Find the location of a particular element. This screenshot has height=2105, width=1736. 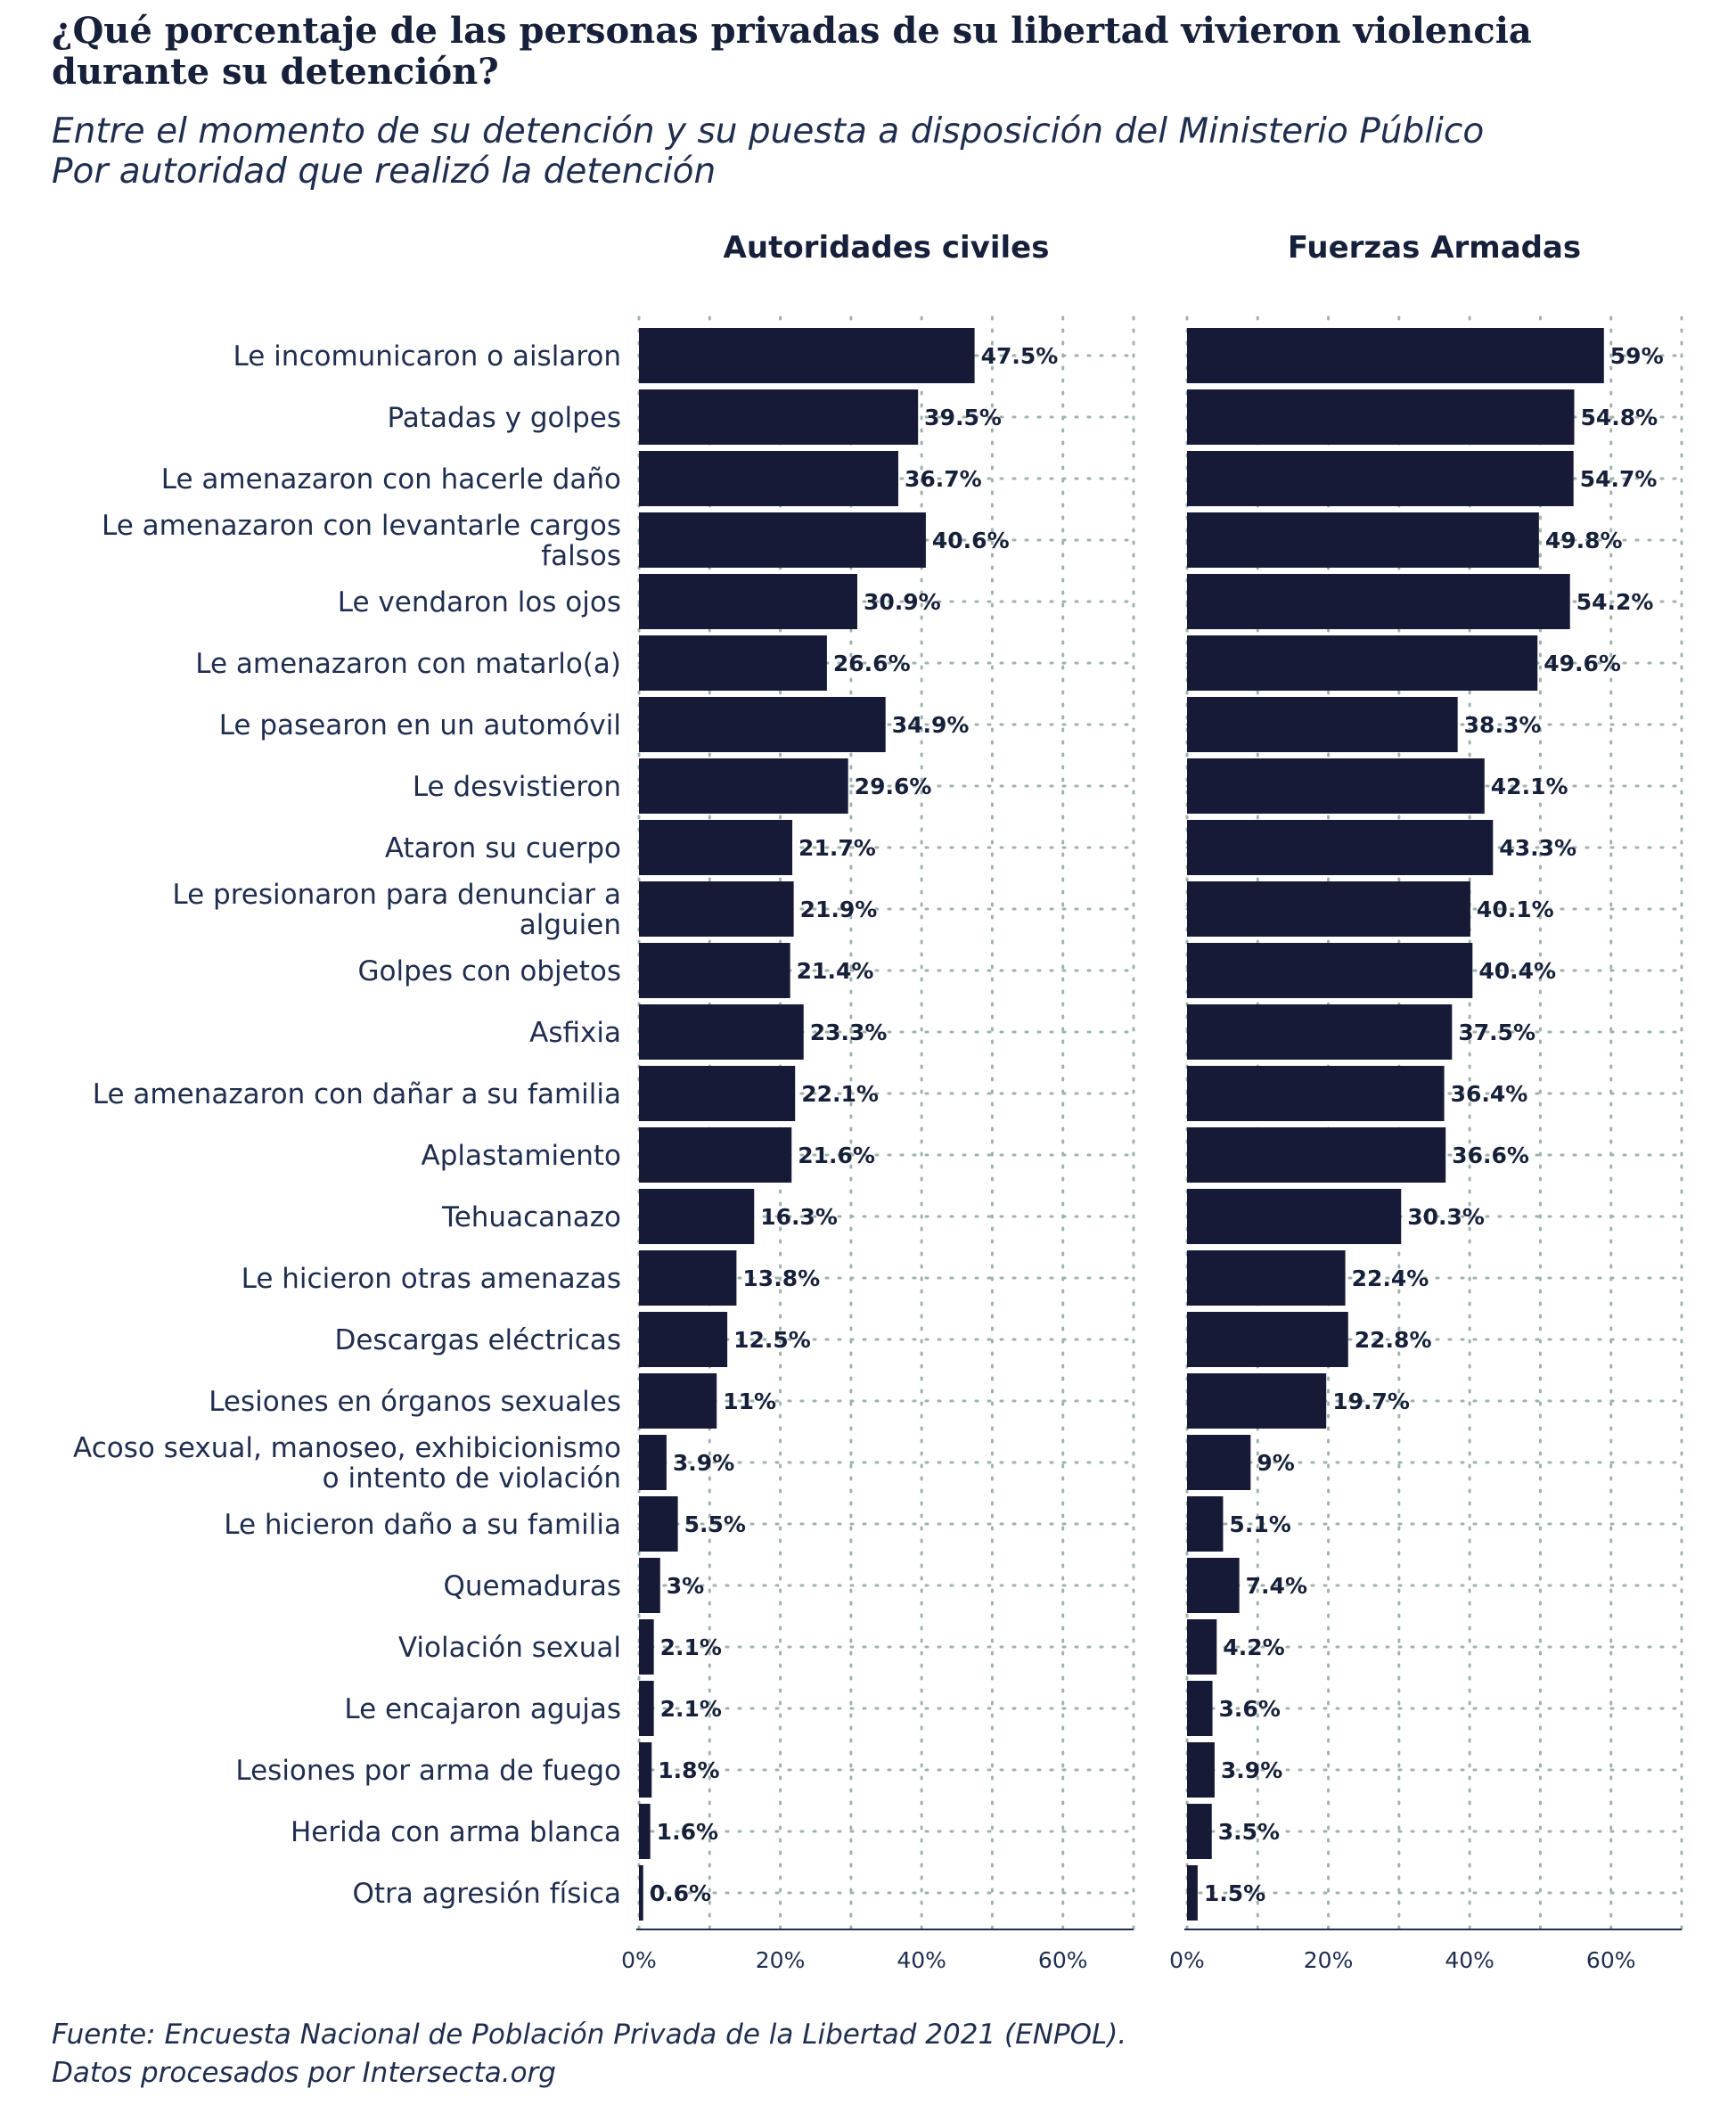

value-label: 21.4% is located at coordinates (835, 971).